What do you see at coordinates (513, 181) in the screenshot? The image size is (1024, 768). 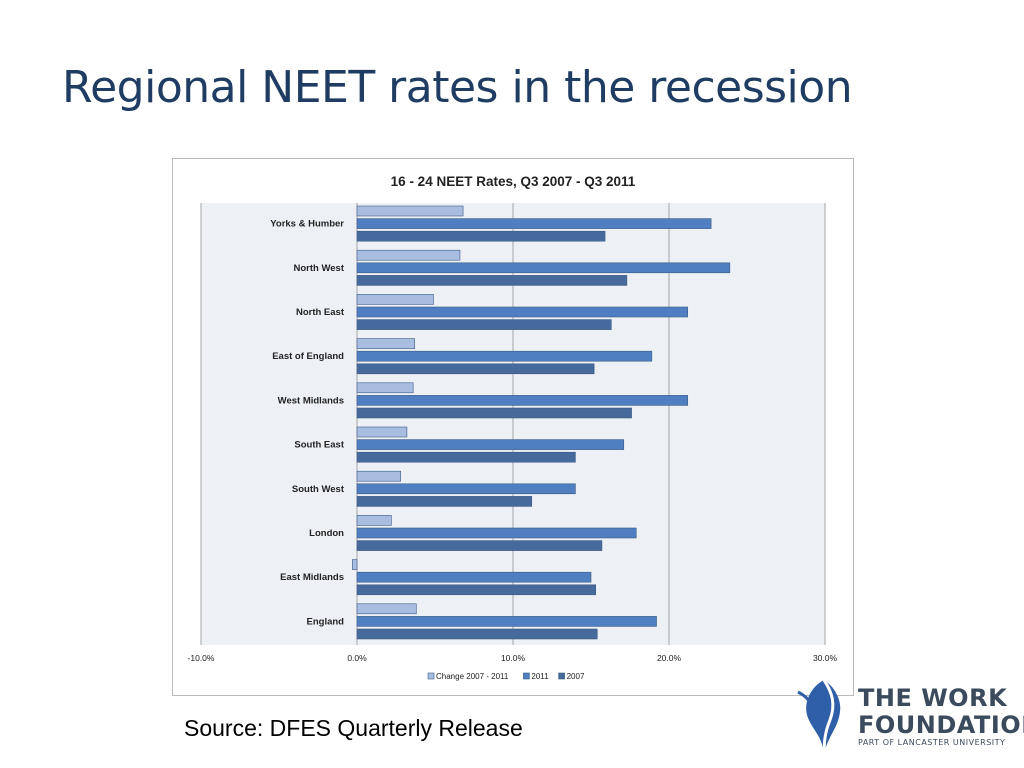 I see `chart-title: 16 - 24 NEET Rates, Q3 2007 - Q3 2011` at bounding box center [513, 181].